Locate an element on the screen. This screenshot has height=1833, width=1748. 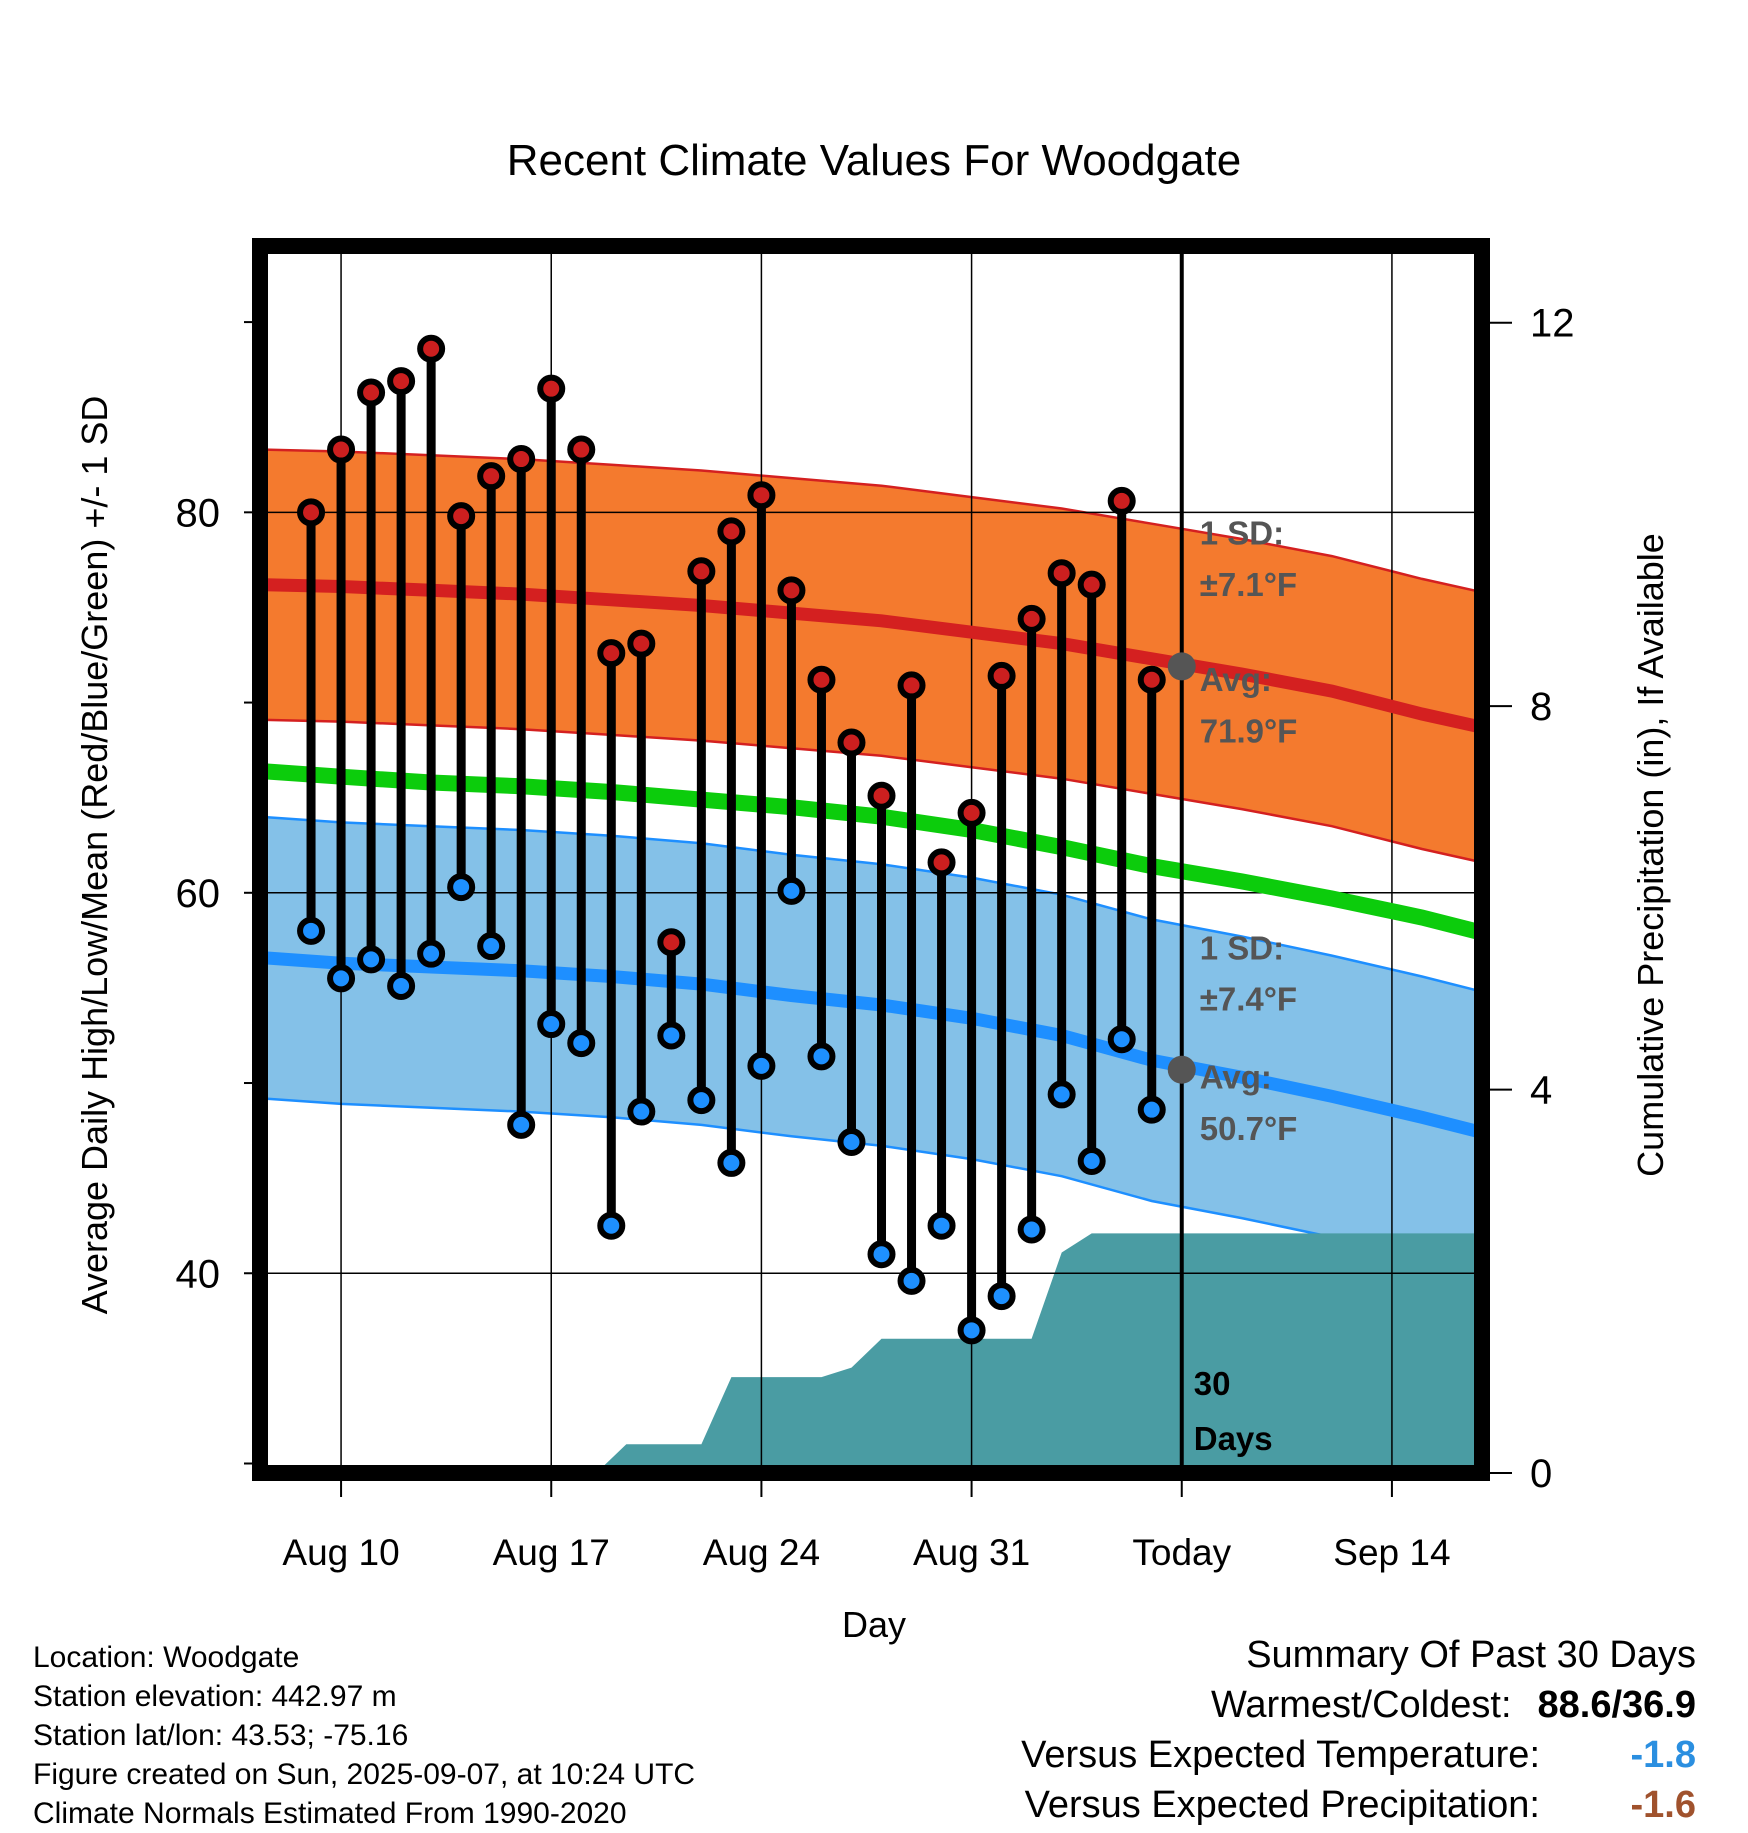
elevation-text: Station elevation: 442.97 m is located at coordinates (215, 1696).